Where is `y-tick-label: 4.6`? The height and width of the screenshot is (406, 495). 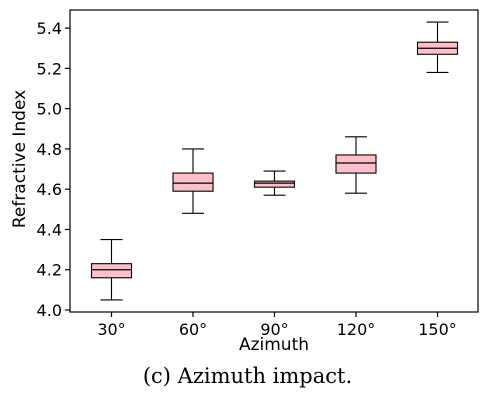
y-tick-label: 4.6 is located at coordinates (49, 189).